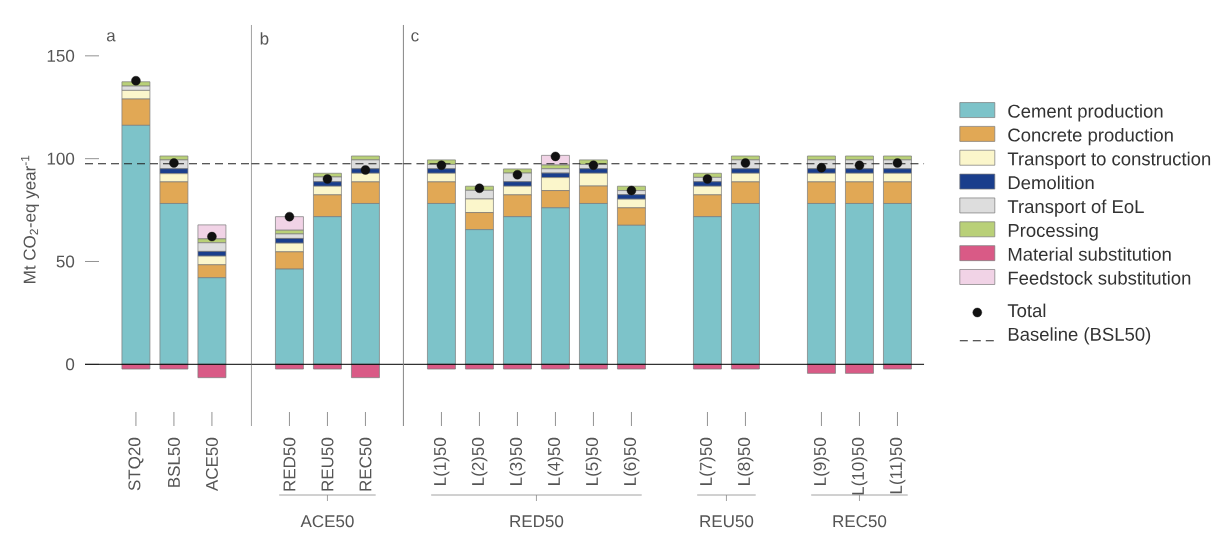 This screenshot has width=1219, height=536. What do you see at coordinates (1079, 336) in the screenshot?
I see `legend-label: Baseline (BSL50)` at bounding box center [1079, 336].